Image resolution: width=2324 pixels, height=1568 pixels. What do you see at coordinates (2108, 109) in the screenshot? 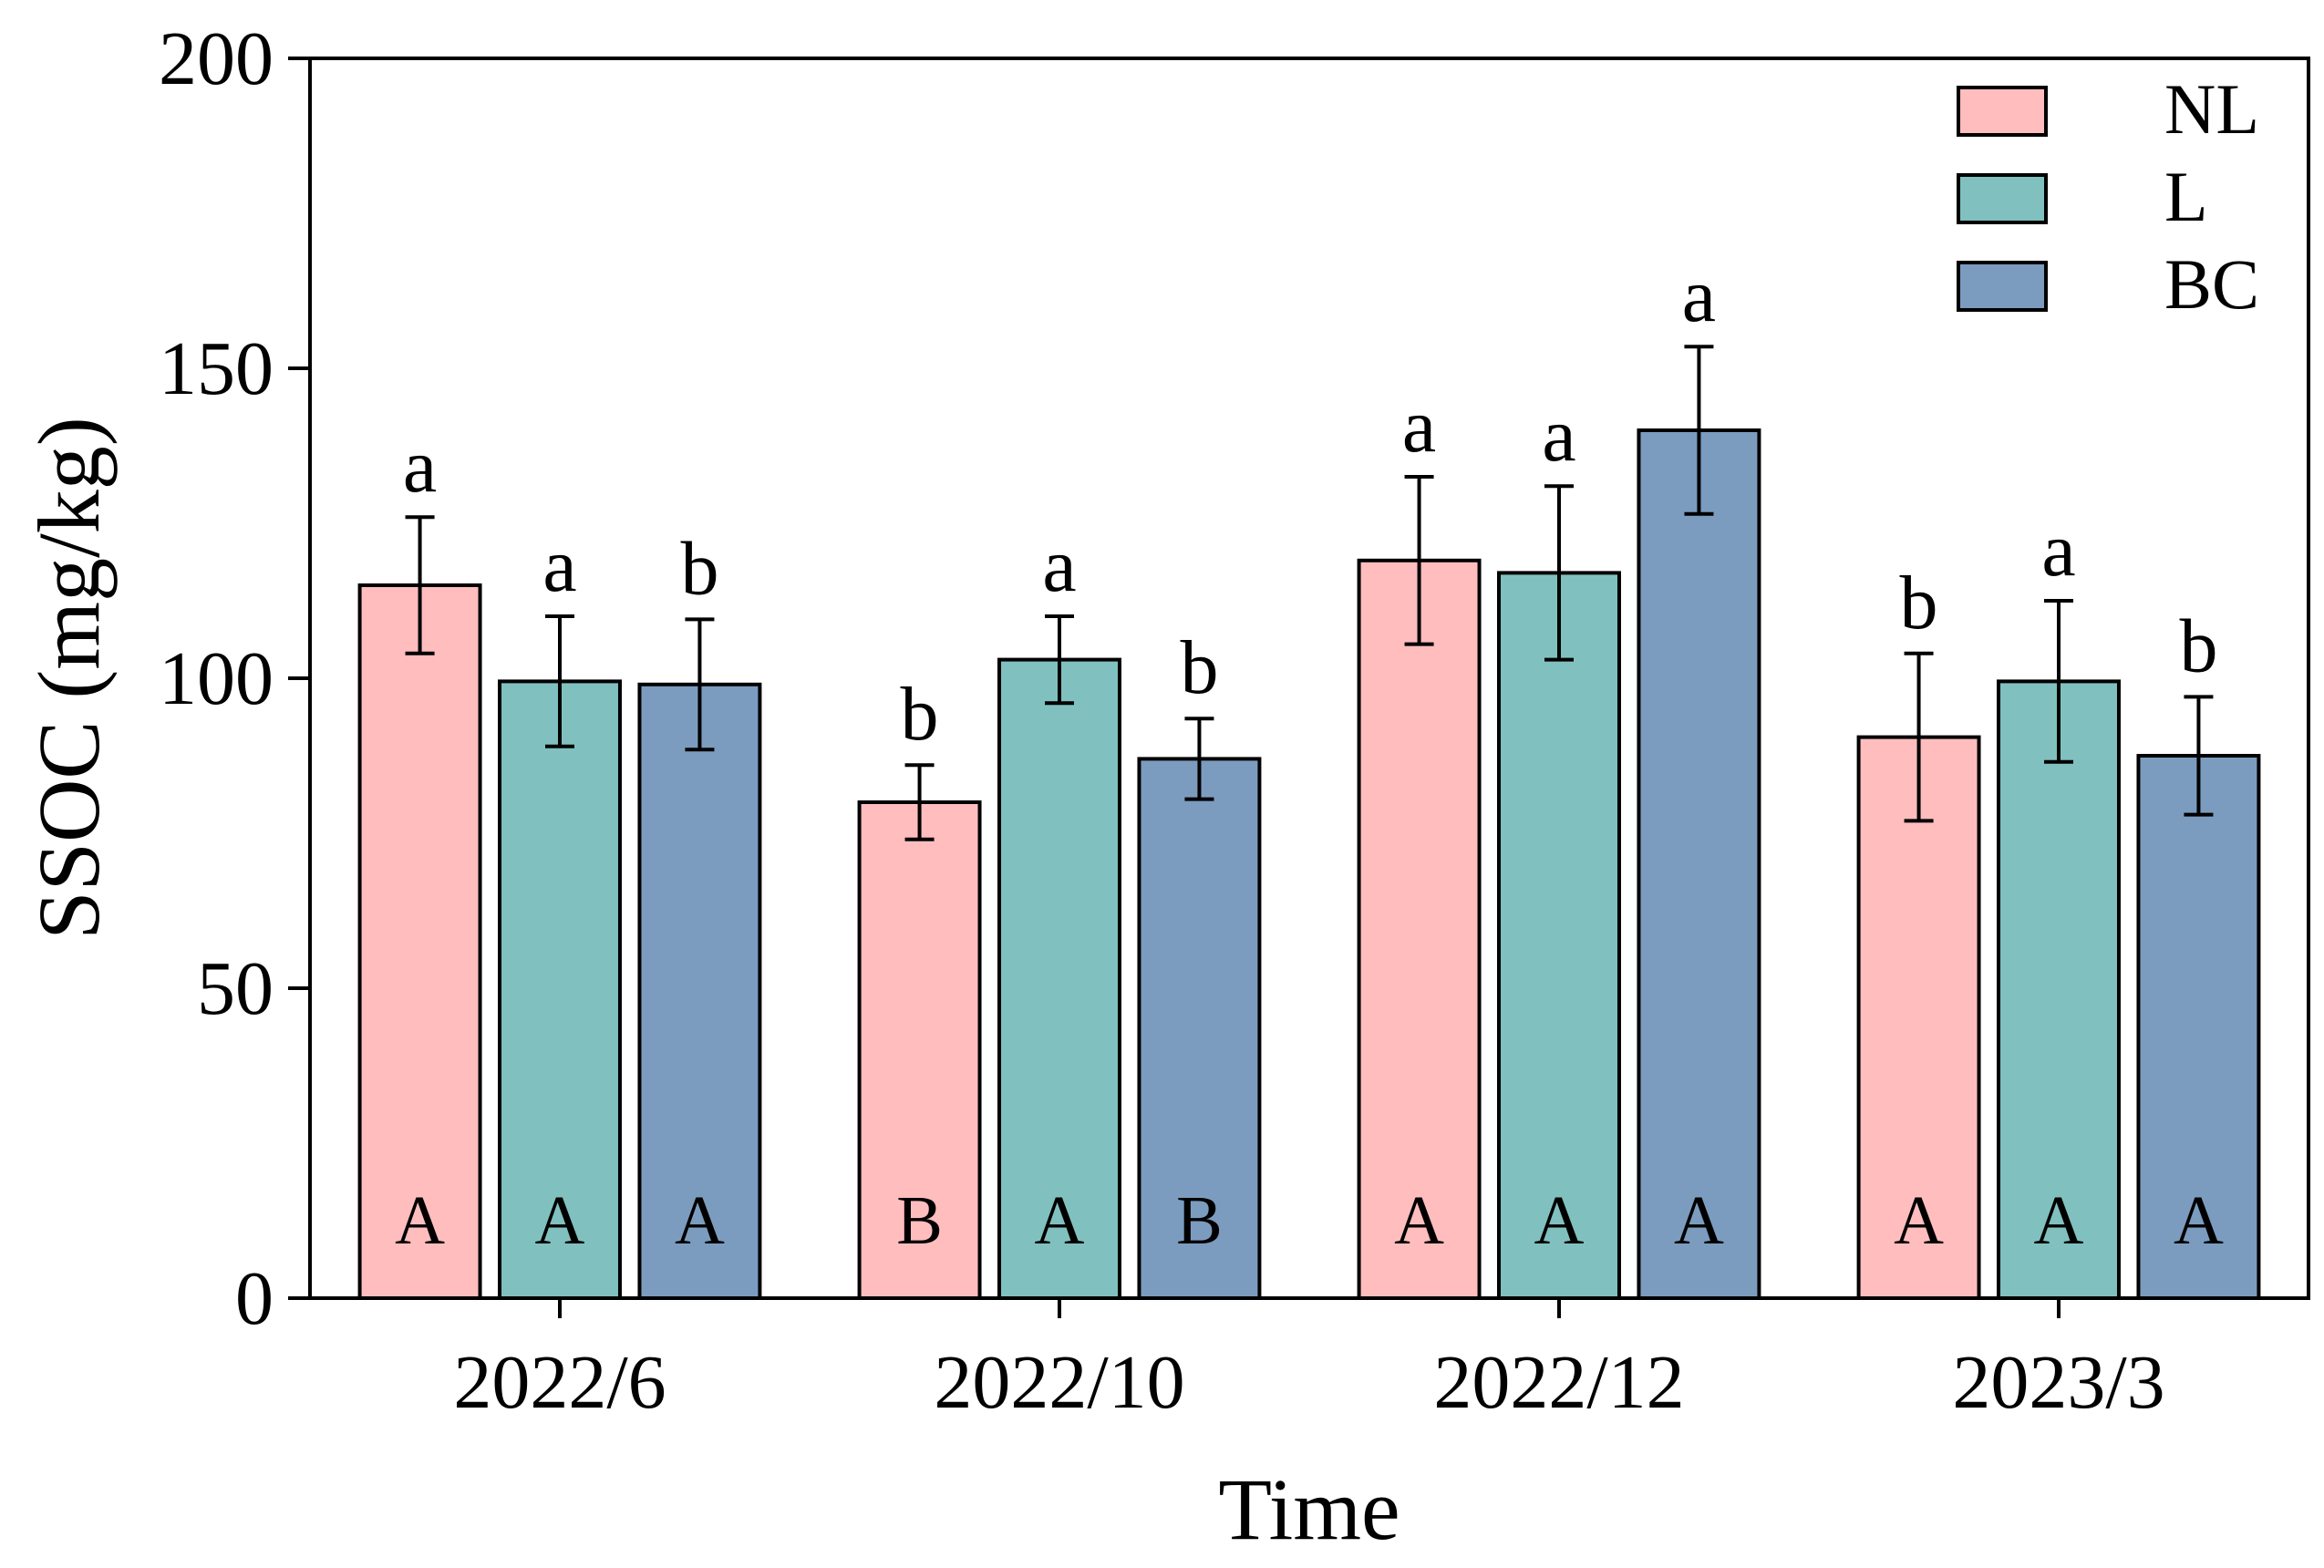
I see `legend-item-nl: NL` at bounding box center [2108, 109].